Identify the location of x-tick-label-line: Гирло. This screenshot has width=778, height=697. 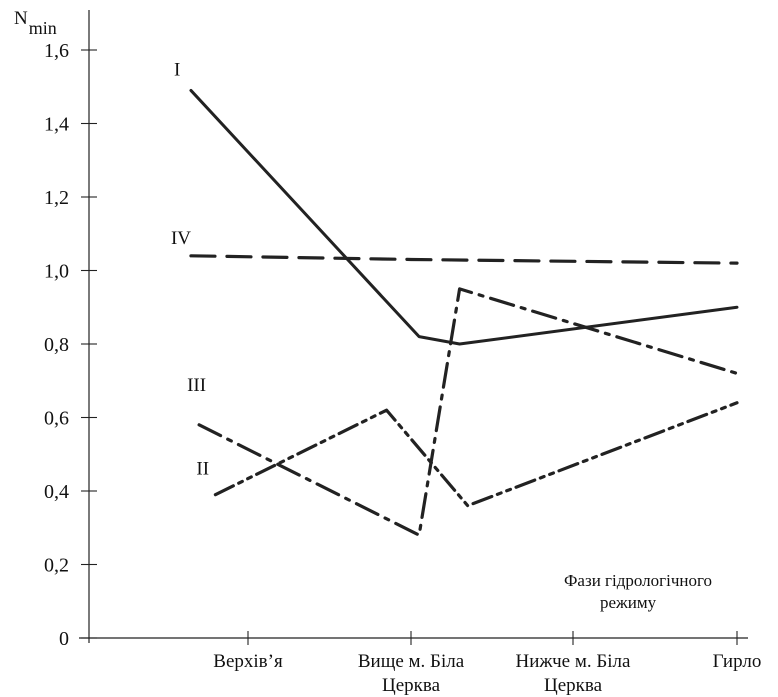
(737, 661).